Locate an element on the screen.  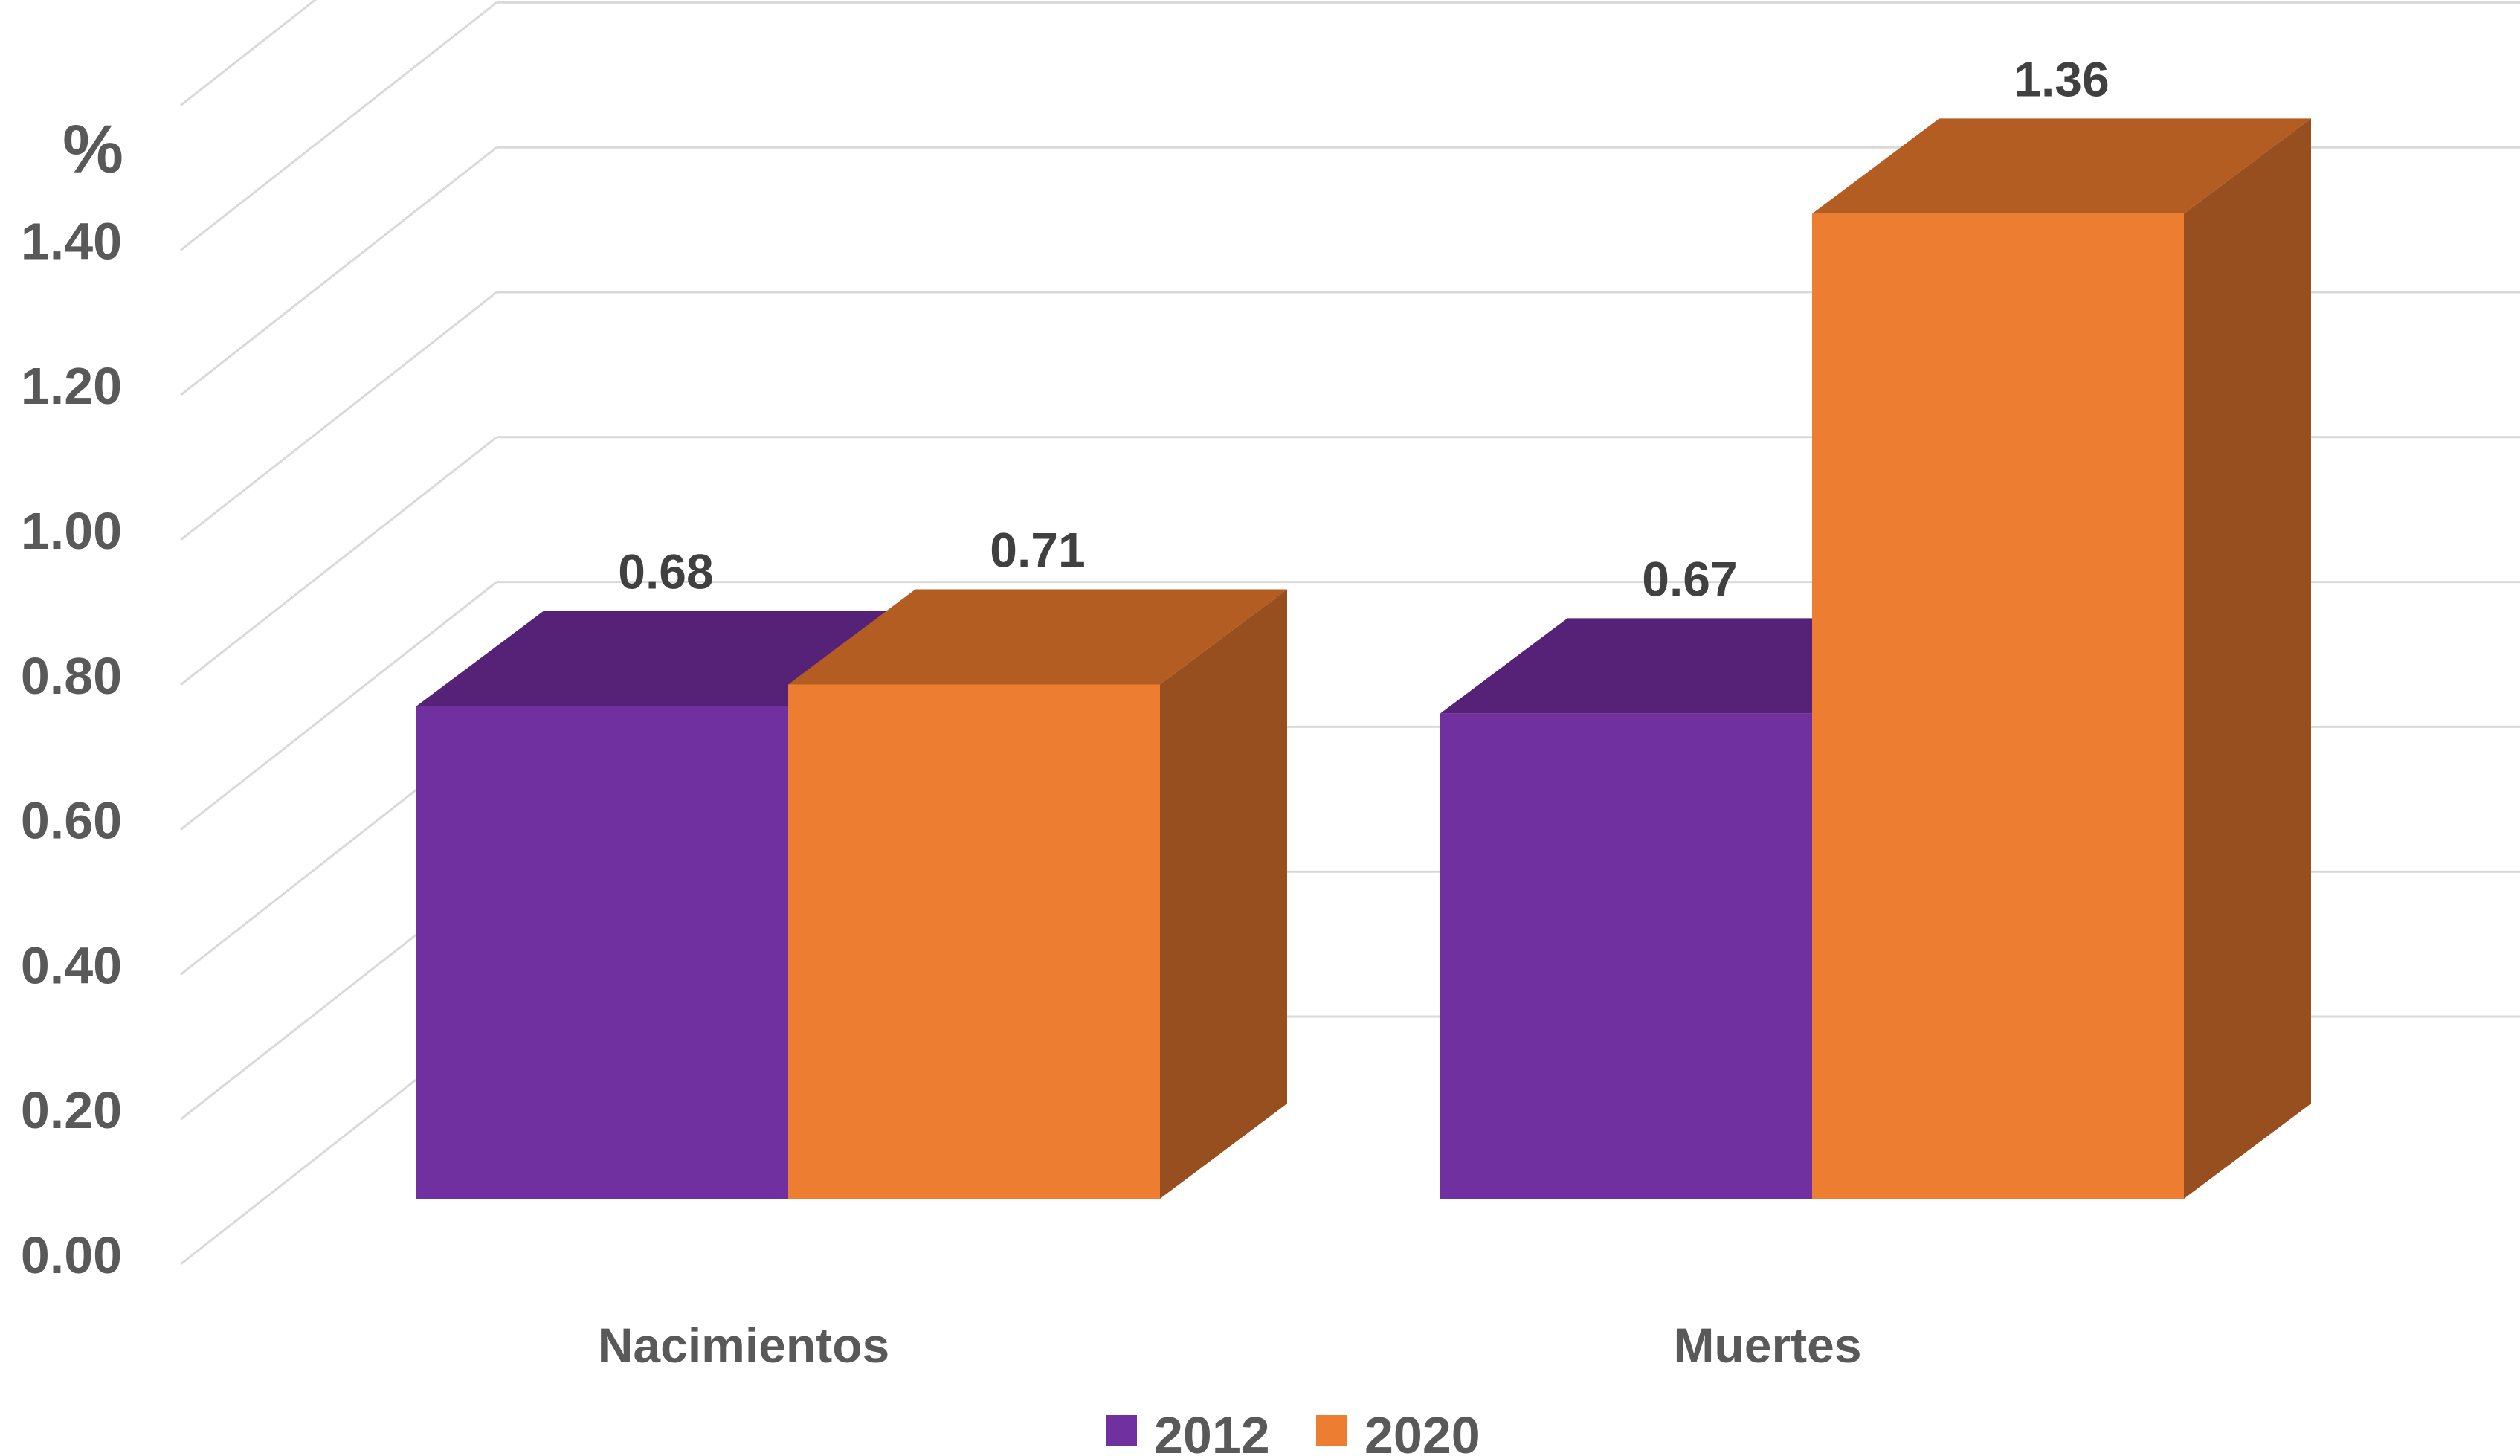
x-category-label: Nacimientos is located at coordinates (744, 1345).